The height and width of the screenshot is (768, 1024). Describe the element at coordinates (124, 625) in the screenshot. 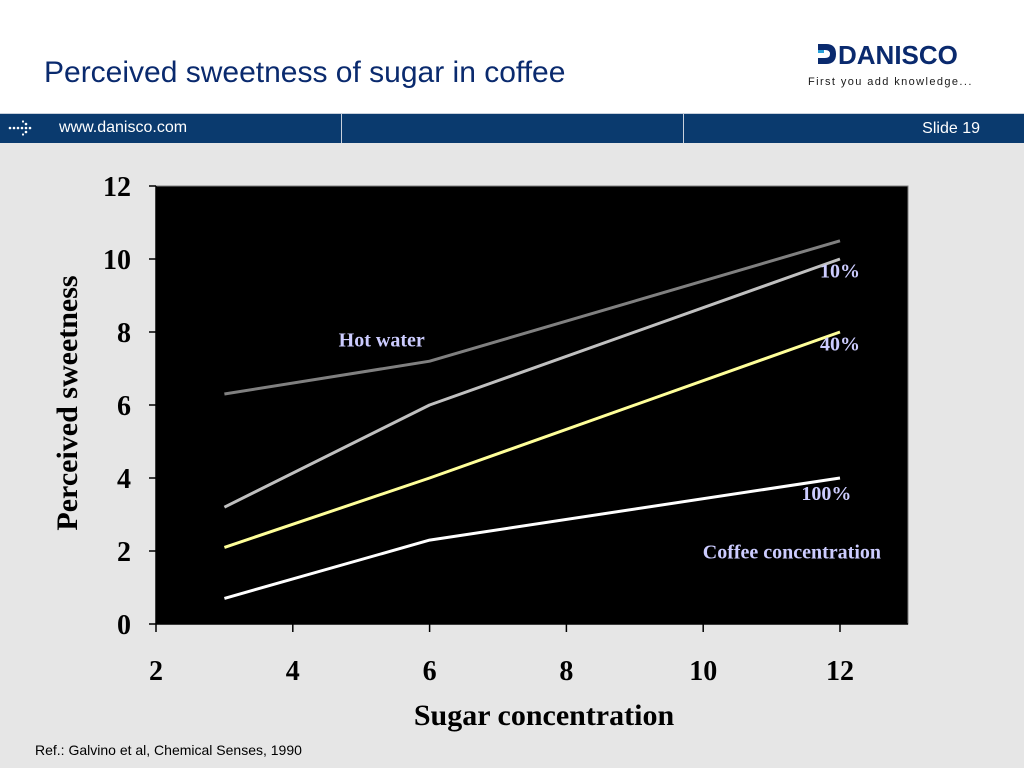

I see `y-tick-label: 0` at that location.